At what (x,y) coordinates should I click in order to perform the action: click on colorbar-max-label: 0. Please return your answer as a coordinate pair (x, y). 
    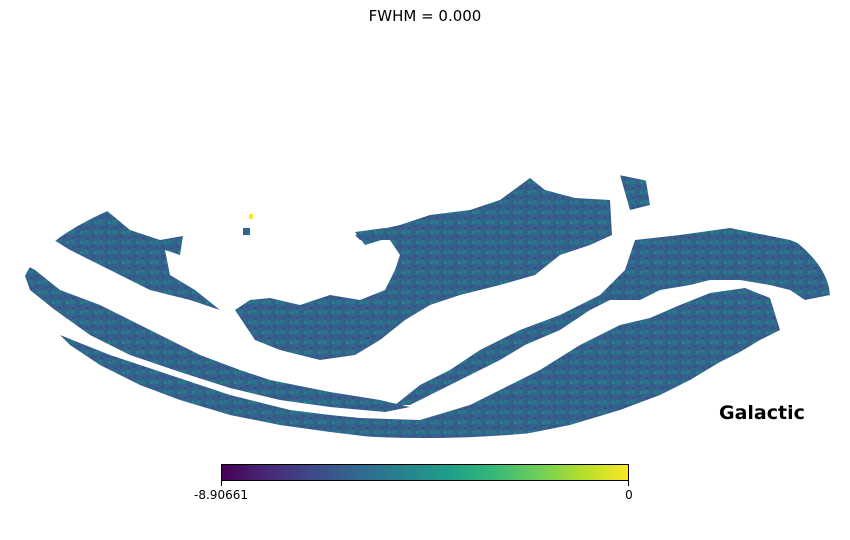
    Looking at the image, I should click on (629, 495).